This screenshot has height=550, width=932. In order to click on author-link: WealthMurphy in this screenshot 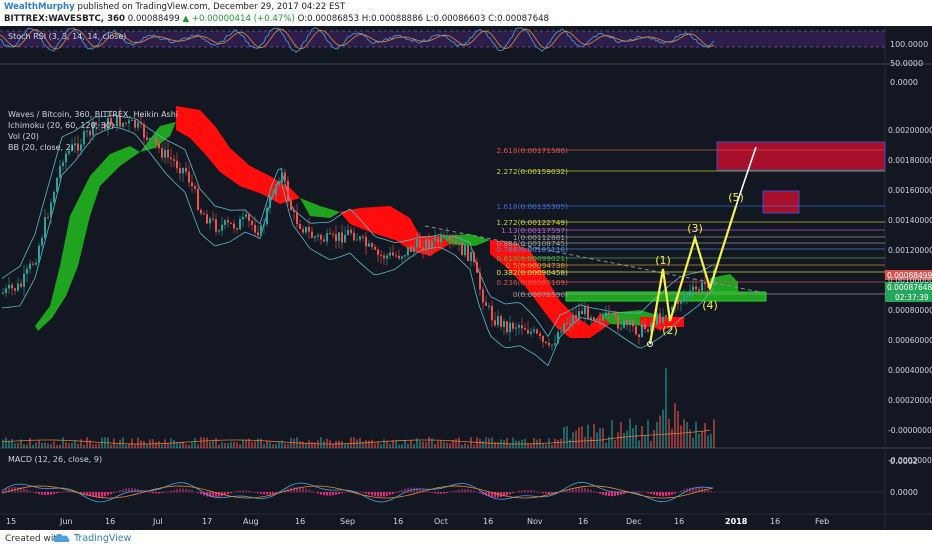, I will do `click(39, 7)`.